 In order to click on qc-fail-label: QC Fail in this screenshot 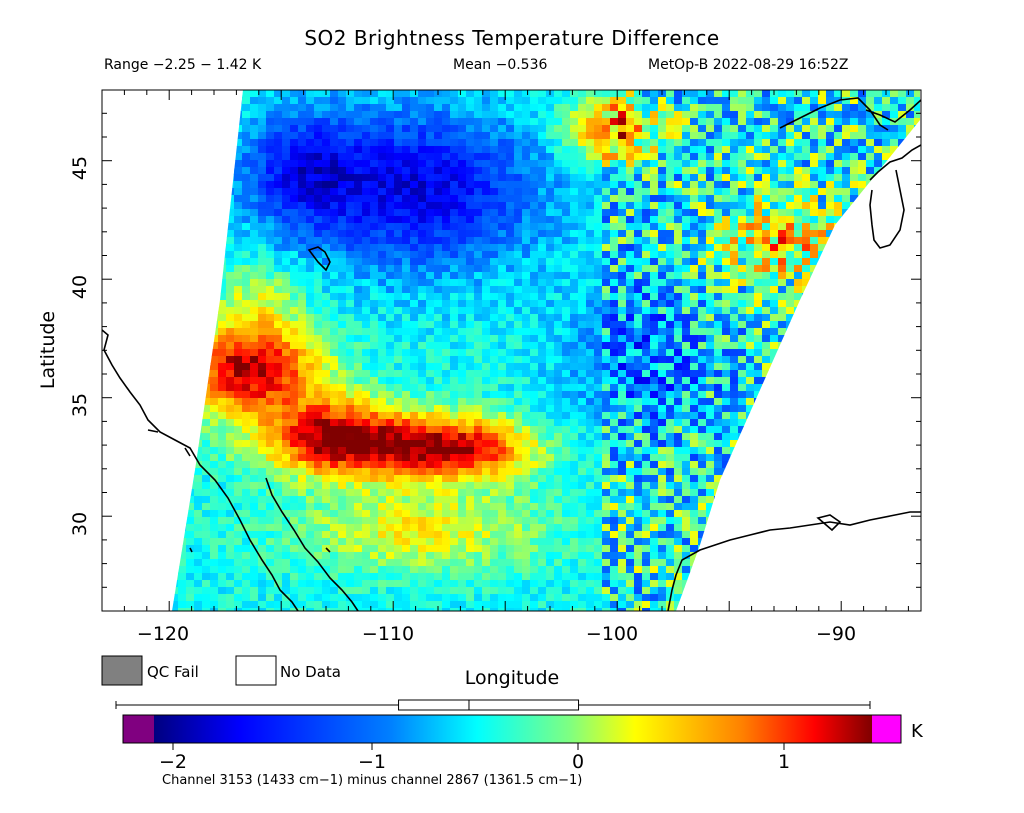, I will do `click(173, 672)`.